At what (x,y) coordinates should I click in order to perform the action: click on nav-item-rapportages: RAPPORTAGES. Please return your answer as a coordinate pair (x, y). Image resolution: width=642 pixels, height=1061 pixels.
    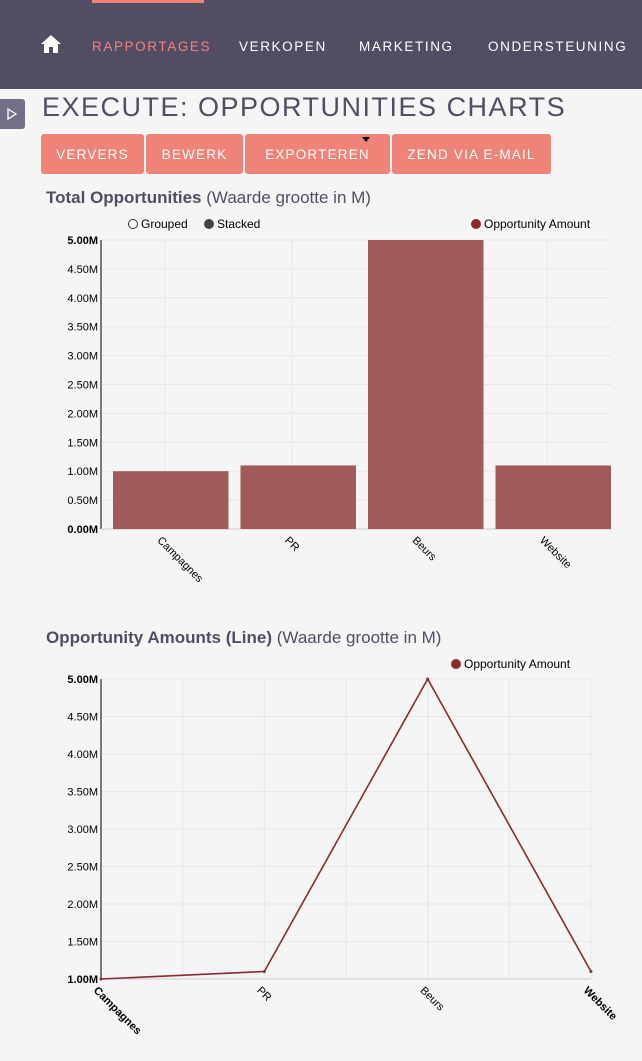
    Looking at the image, I should click on (152, 46).